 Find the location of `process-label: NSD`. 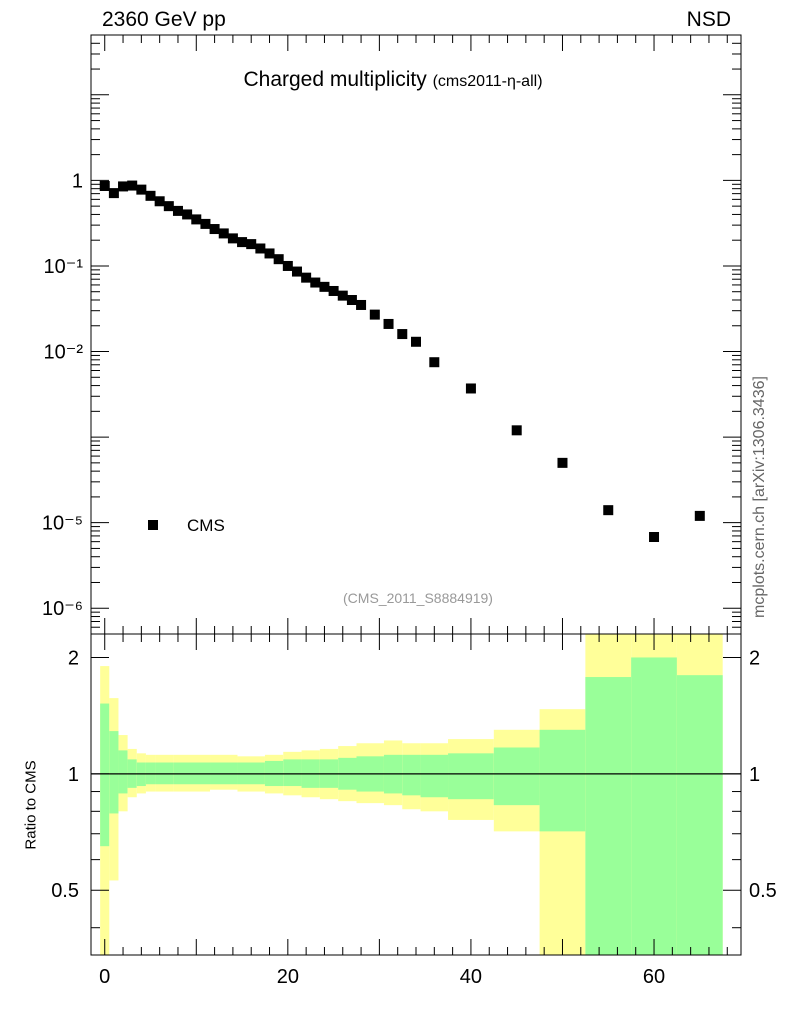

process-label: NSD is located at coordinates (708, 19).